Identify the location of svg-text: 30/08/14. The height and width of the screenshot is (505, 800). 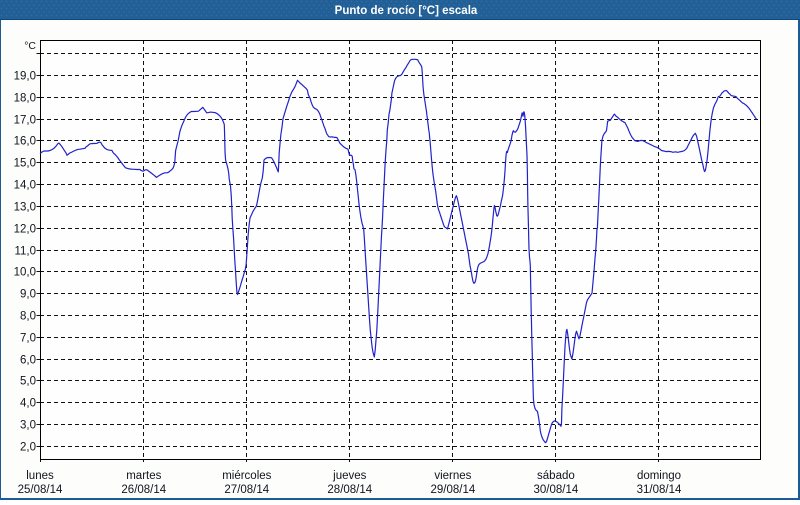
(556, 490).